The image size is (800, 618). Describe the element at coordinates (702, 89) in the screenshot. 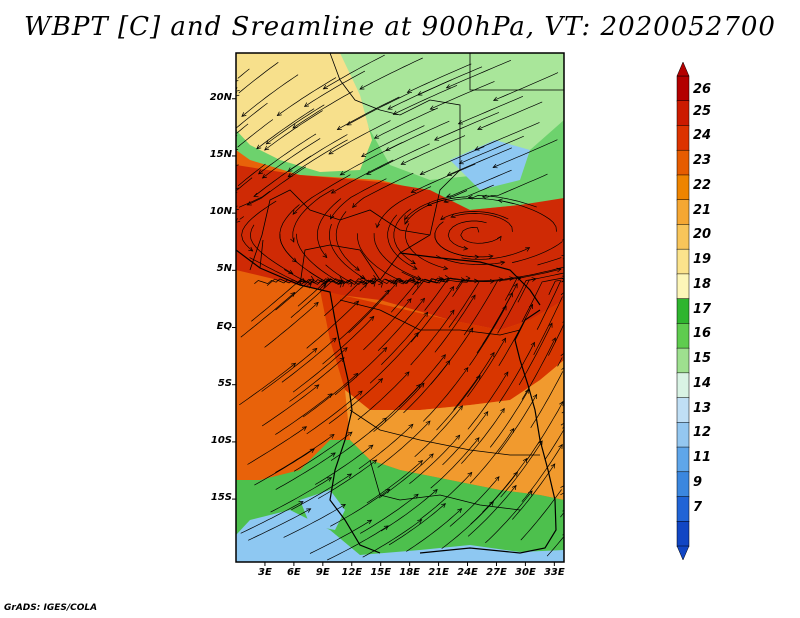

I see `colorbar-label: 26` at that location.